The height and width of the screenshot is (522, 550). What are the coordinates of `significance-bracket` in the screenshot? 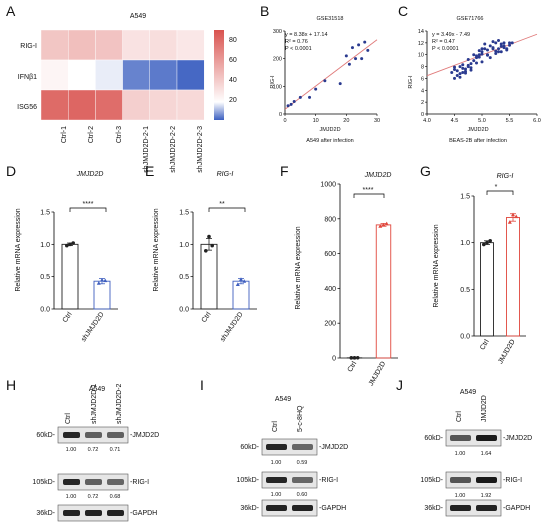 It's located at (227, 209).